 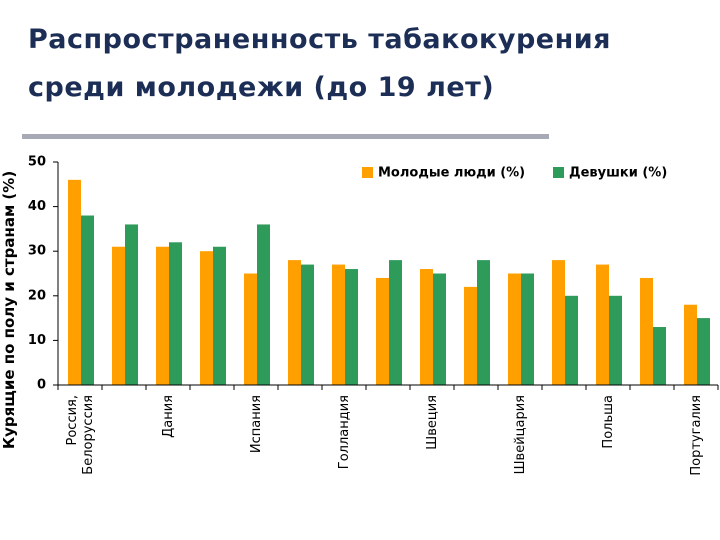 What do you see at coordinates (451, 173) in the screenshot?
I see `legend-label-series-1: Молодые люди (%)` at bounding box center [451, 173].